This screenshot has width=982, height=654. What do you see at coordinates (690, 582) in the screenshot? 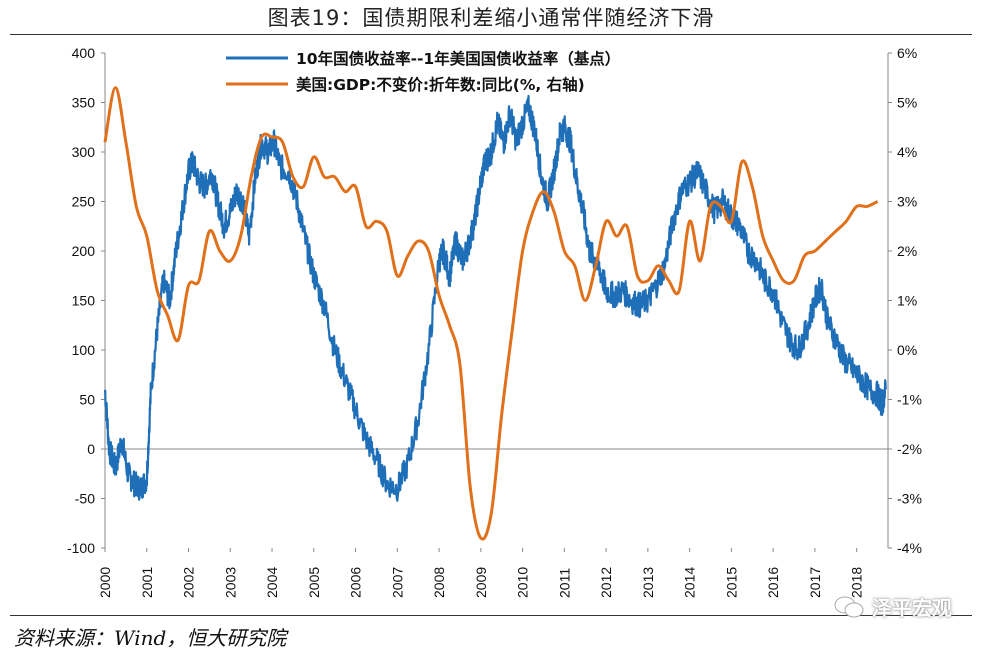
I see `x-tick-label: 2014` at bounding box center [690, 582].